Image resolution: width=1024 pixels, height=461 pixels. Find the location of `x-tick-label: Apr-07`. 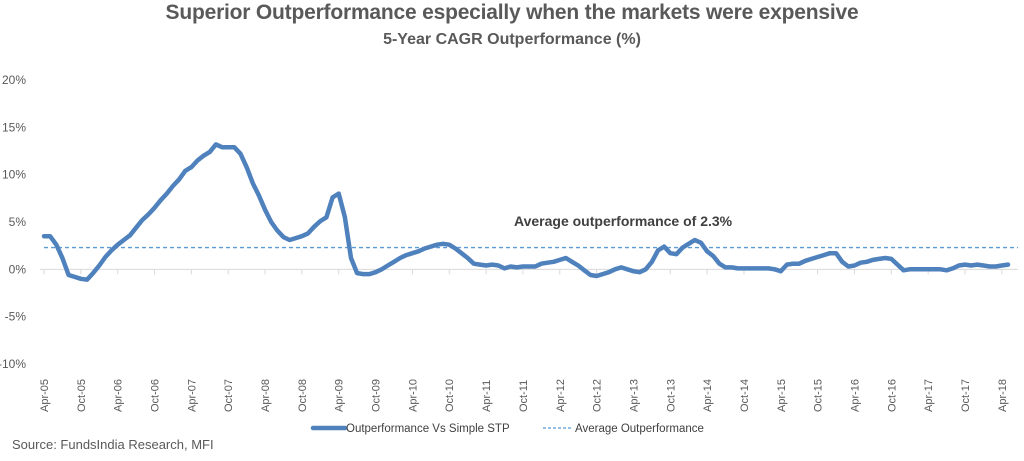

x-tick-label: Apr-07 is located at coordinates (192, 395).